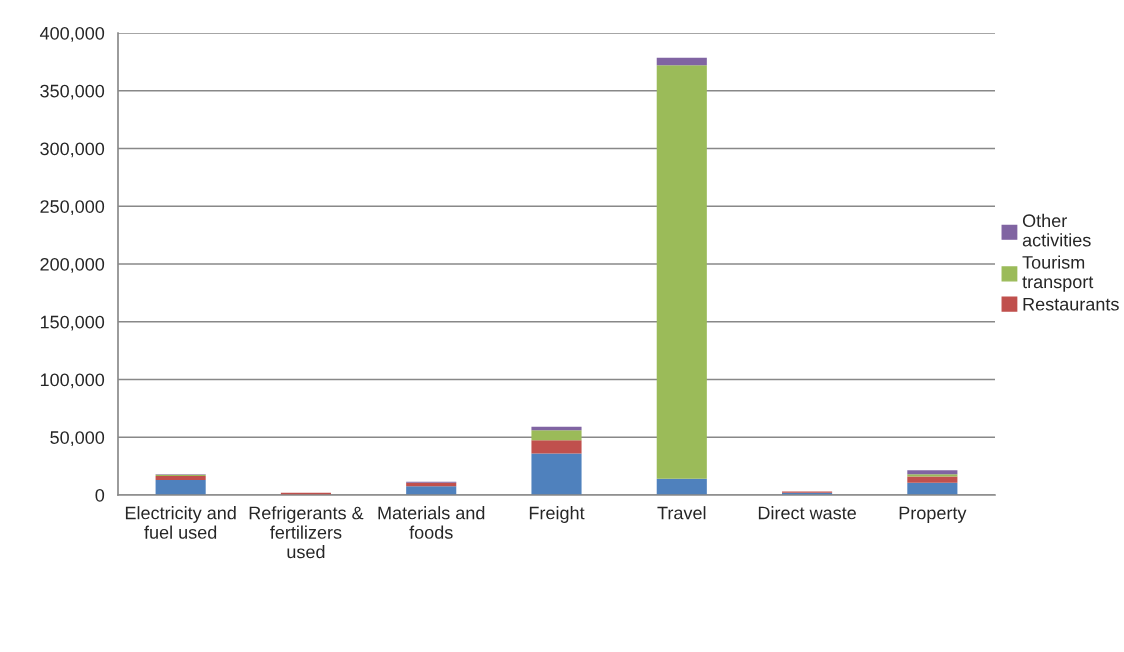 The image size is (1124, 652). Describe the element at coordinates (72, 150) in the screenshot. I see `y-tick-label: 300,000` at that location.